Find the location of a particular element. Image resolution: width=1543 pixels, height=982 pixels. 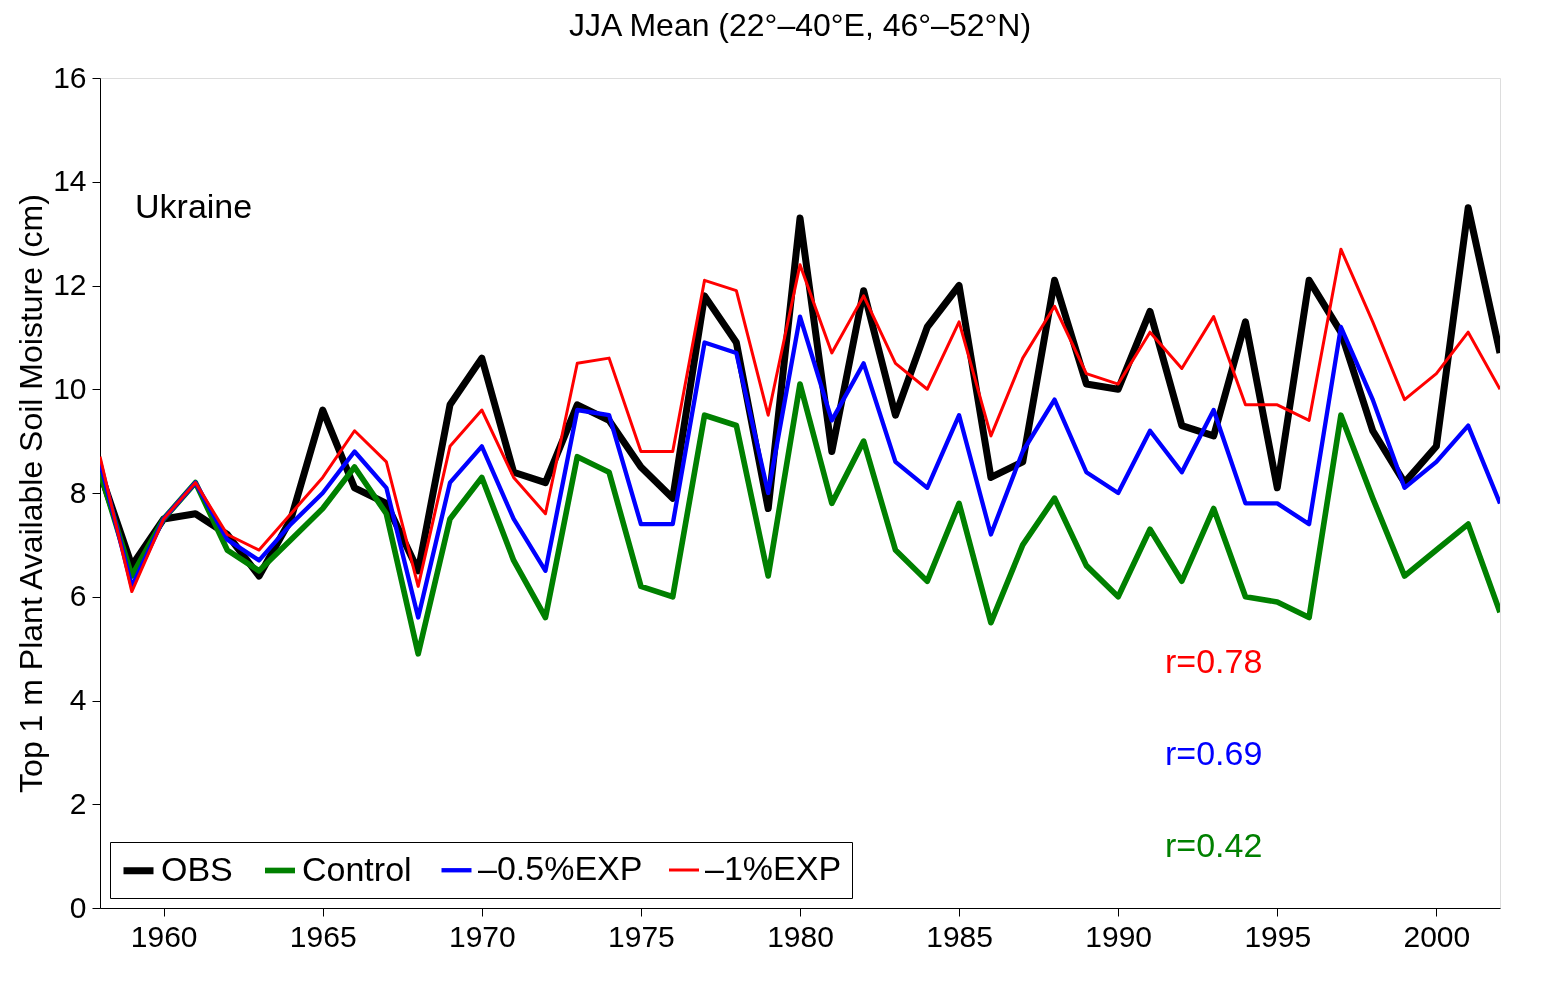

y-tick-label: 16 is located at coordinates (70, 77).